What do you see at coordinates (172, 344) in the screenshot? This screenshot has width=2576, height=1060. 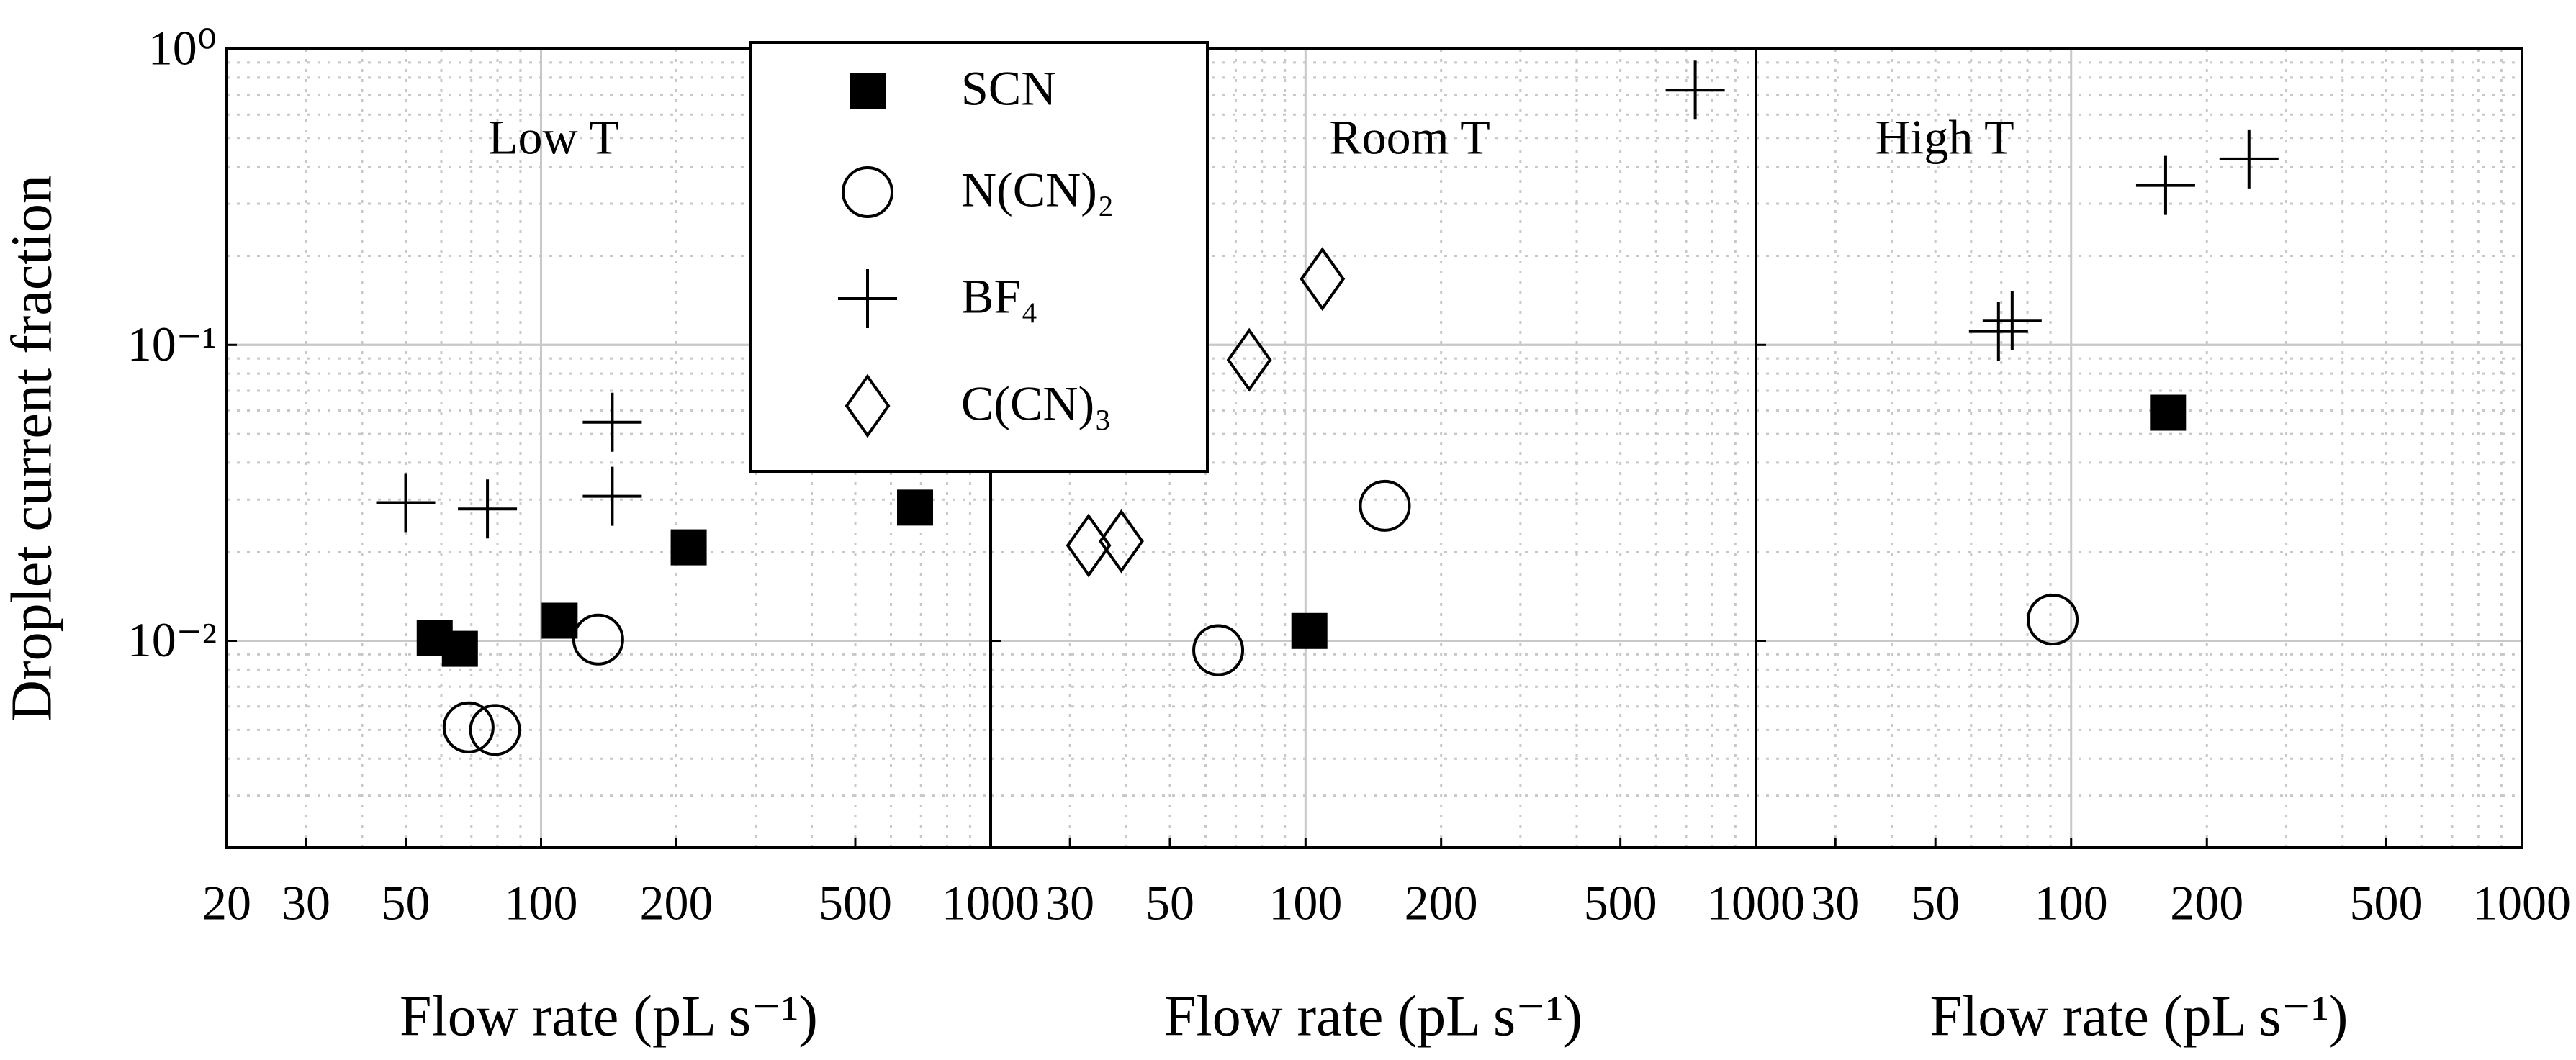 I see `y-tick-label: 10⁻¹` at bounding box center [172, 344].